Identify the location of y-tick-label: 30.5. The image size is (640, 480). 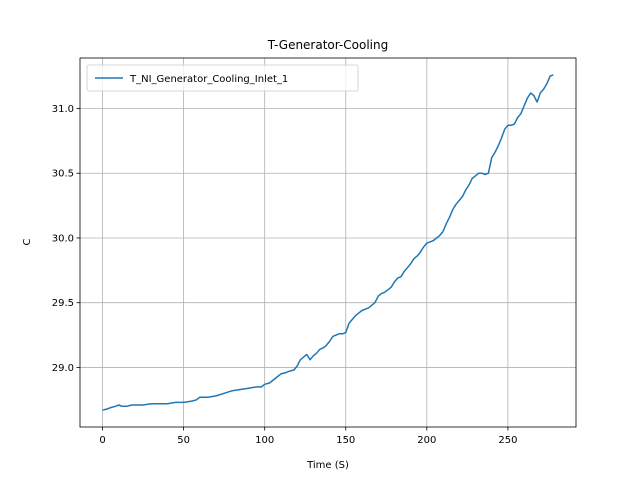
(63, 174).